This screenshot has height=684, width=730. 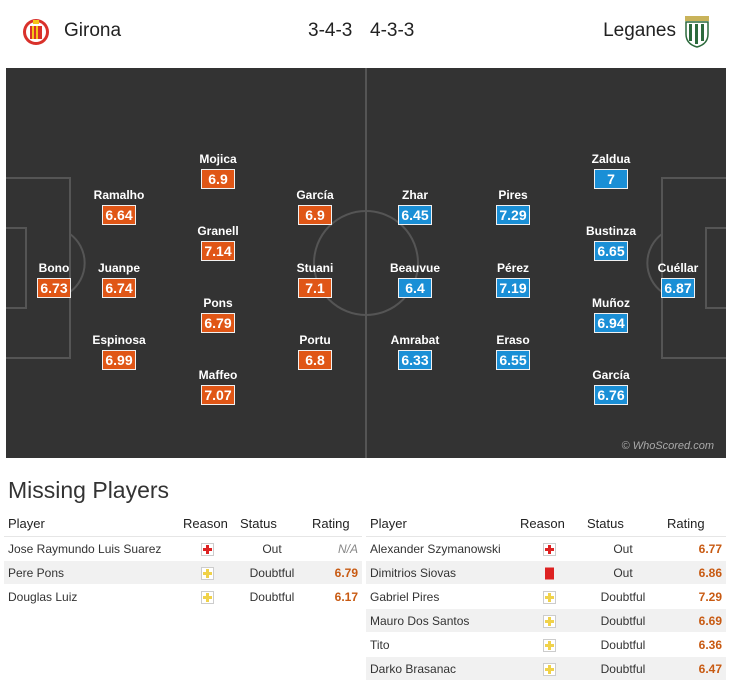 What do you see at coordinates (119, 360) in the screenshot?
I see `player-rating: 6.99` at bounding box center [119, 360].